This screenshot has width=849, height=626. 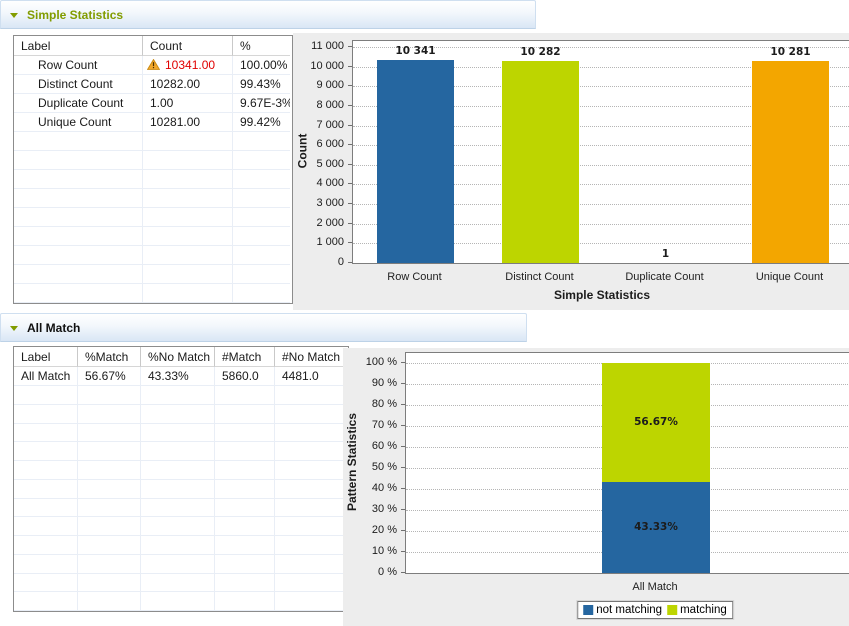 I want to click on x-axis-title: Simple Statistics, so click(x=602, y=295).